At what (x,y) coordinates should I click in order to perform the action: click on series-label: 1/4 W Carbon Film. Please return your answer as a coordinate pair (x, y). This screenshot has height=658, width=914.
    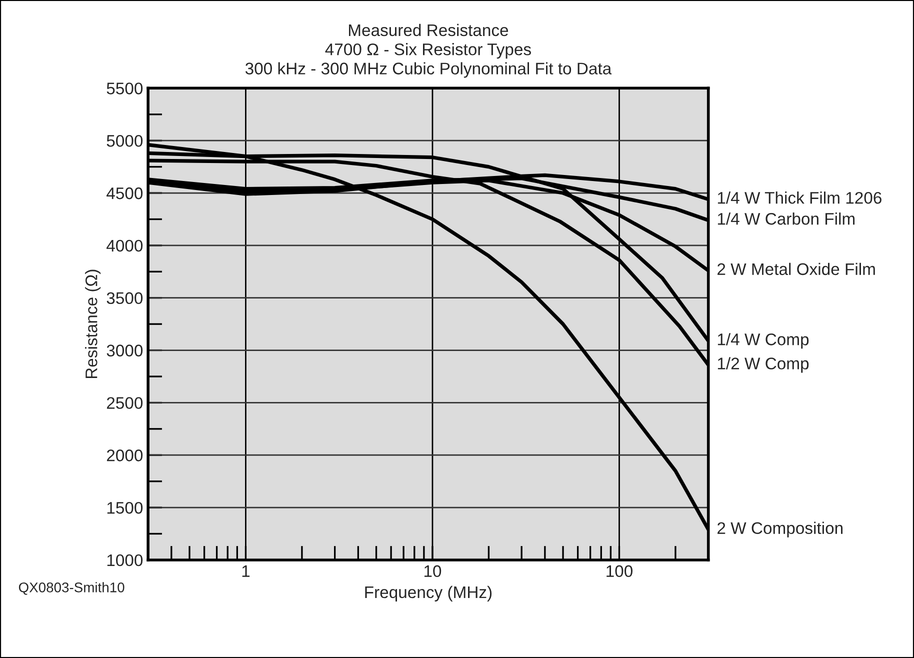
    Looking at the image, I should click on (786, 218).